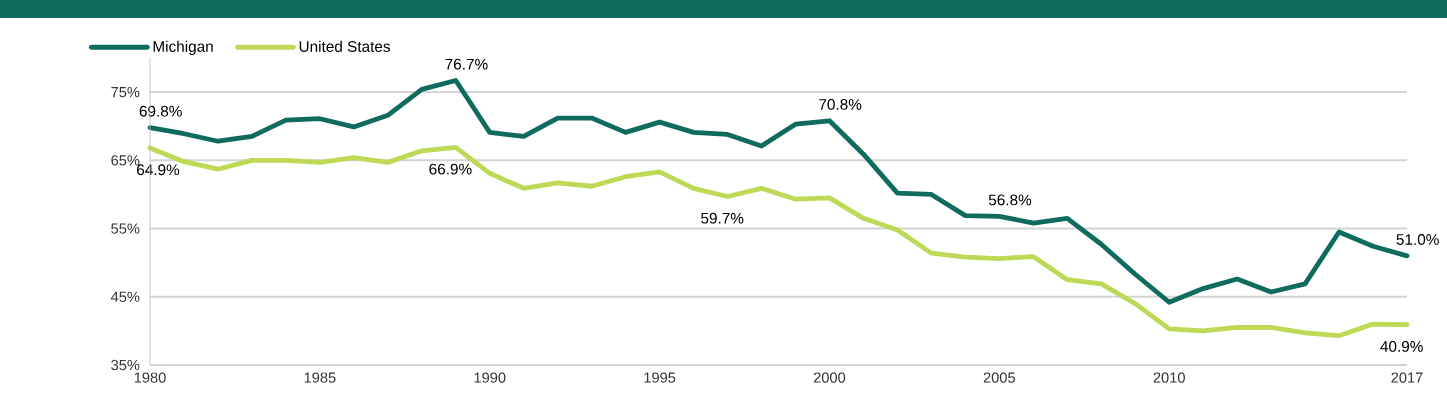  Describe the element at coordinates (125, 92) in the screenshot. I see `y-tick-label: 75%` at that location.